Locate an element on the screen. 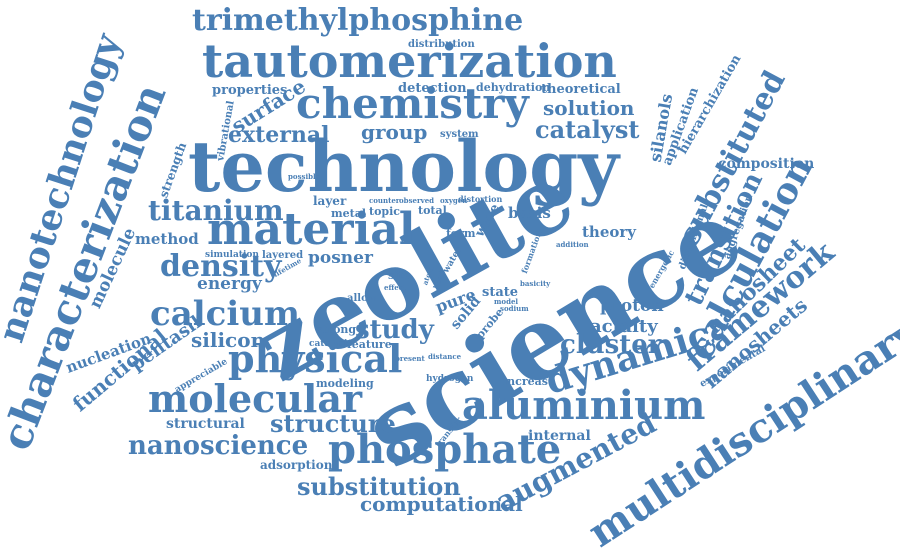 The image size is (900, 555). word-calcium: calcium is located at coordinates (225, 314).